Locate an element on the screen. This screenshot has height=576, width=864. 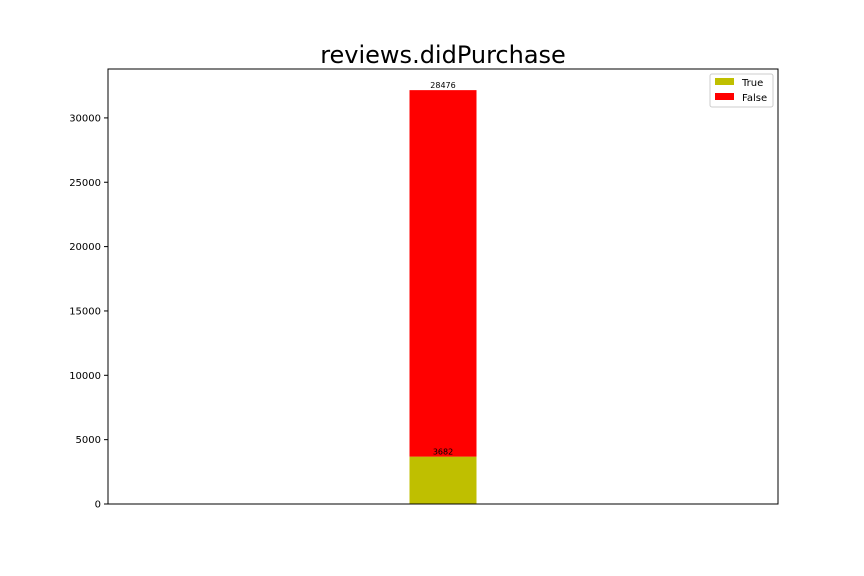
legend-swatch-false is located at coordinates (724, 96).